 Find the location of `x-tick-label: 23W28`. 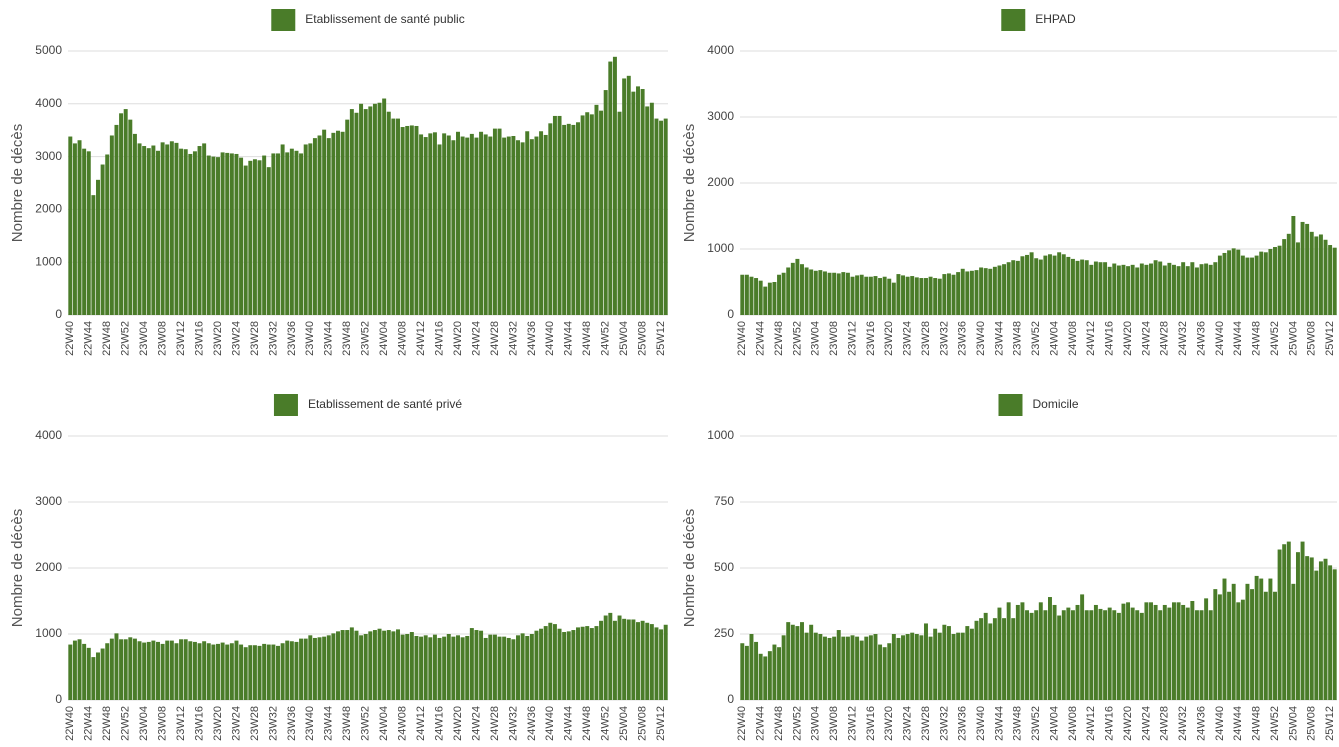

x-tick-label: 23W28 is located at coordinates (255, 338).